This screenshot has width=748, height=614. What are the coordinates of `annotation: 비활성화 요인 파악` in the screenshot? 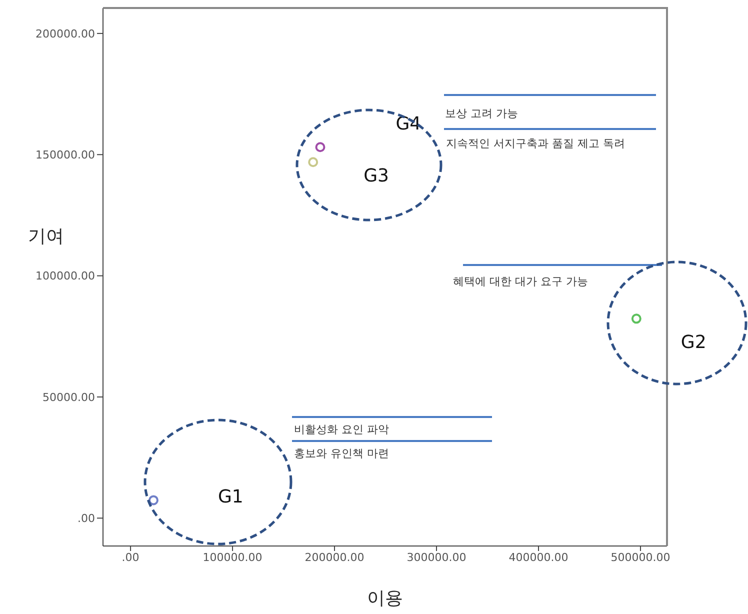 It's located at (341, 429).